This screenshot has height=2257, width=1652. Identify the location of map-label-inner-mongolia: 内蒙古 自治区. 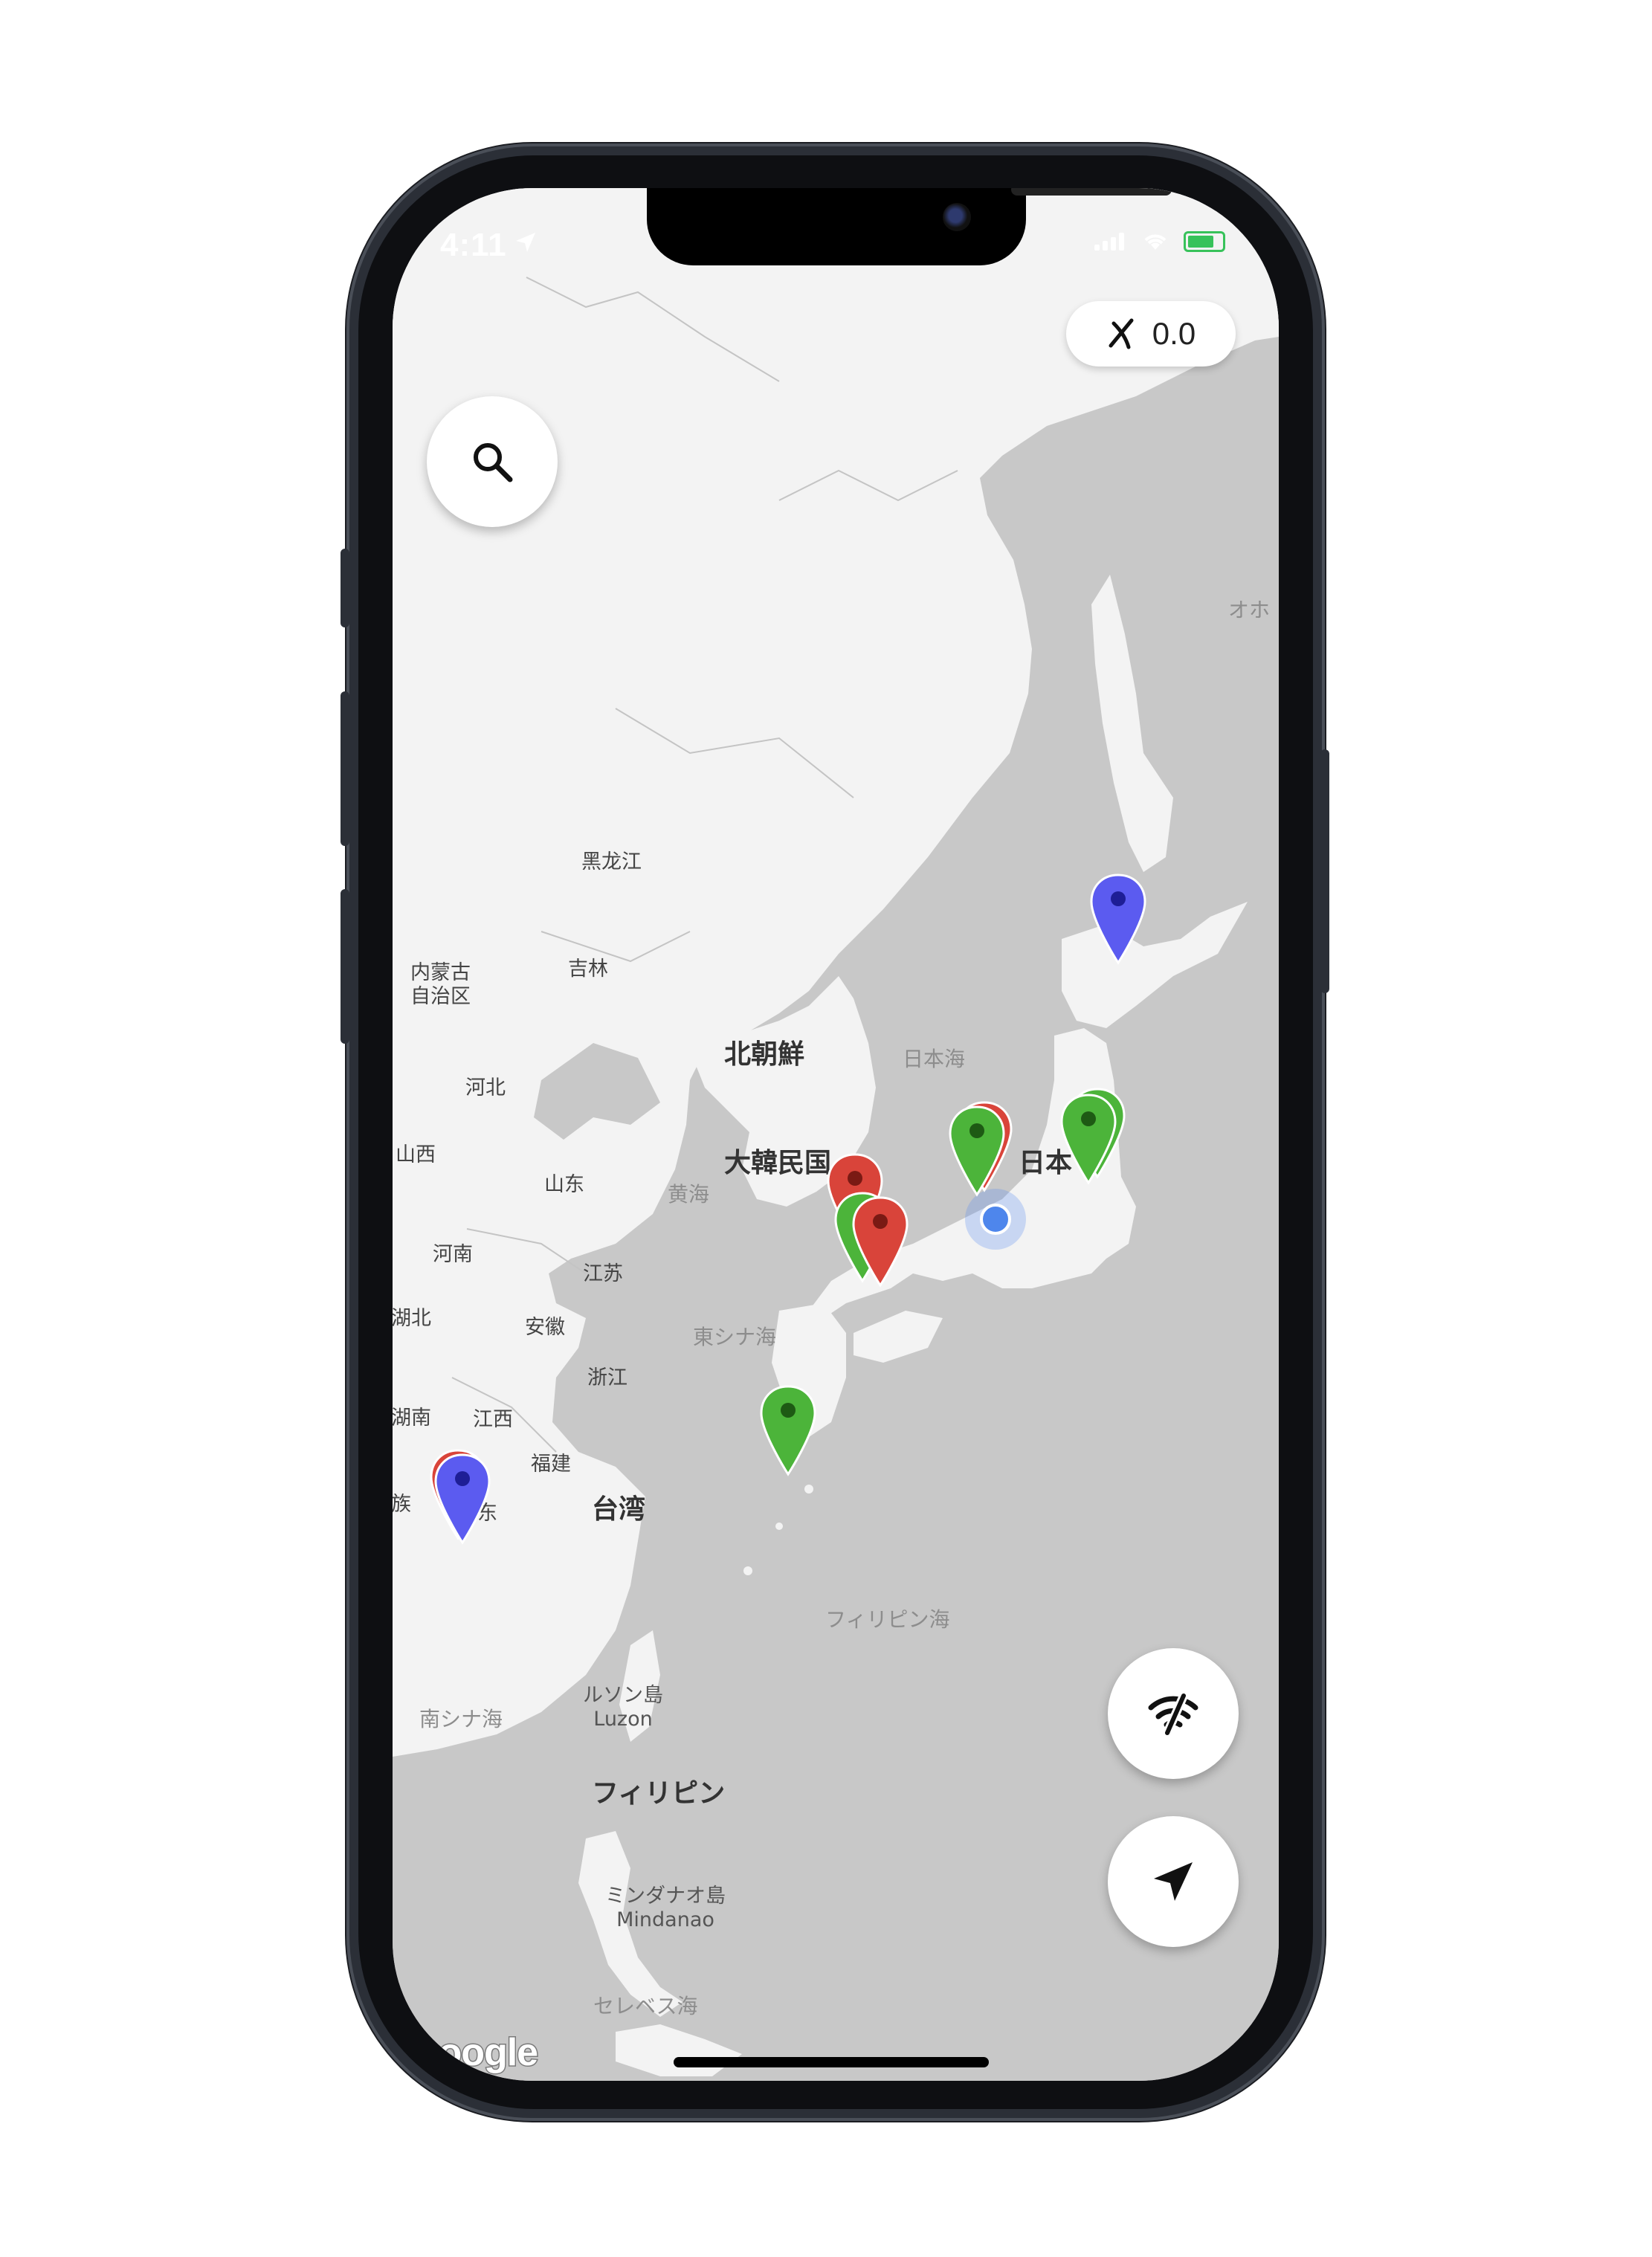
(440, 985).